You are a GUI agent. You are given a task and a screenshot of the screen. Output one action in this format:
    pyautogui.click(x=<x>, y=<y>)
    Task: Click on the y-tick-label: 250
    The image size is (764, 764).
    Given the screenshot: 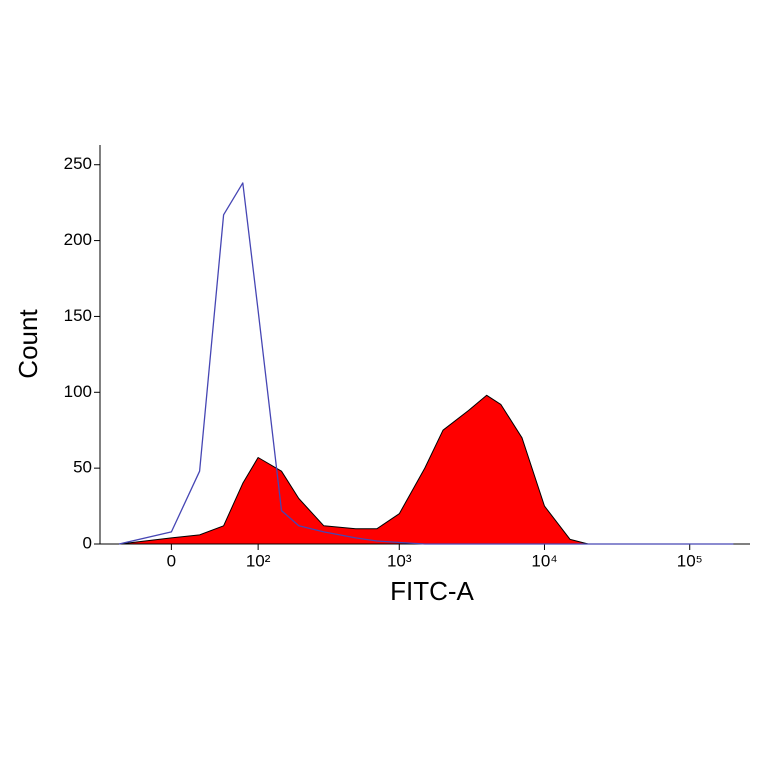 What is the action you would take?
    pyautogui.click(x=78, y=163)
    